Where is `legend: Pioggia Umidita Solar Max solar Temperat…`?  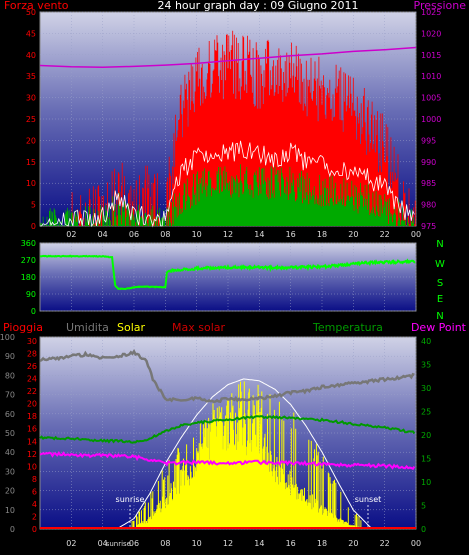
legend: Pioggia Umidita Solar Max solar Temperat… is located at coordinates (235, 327).